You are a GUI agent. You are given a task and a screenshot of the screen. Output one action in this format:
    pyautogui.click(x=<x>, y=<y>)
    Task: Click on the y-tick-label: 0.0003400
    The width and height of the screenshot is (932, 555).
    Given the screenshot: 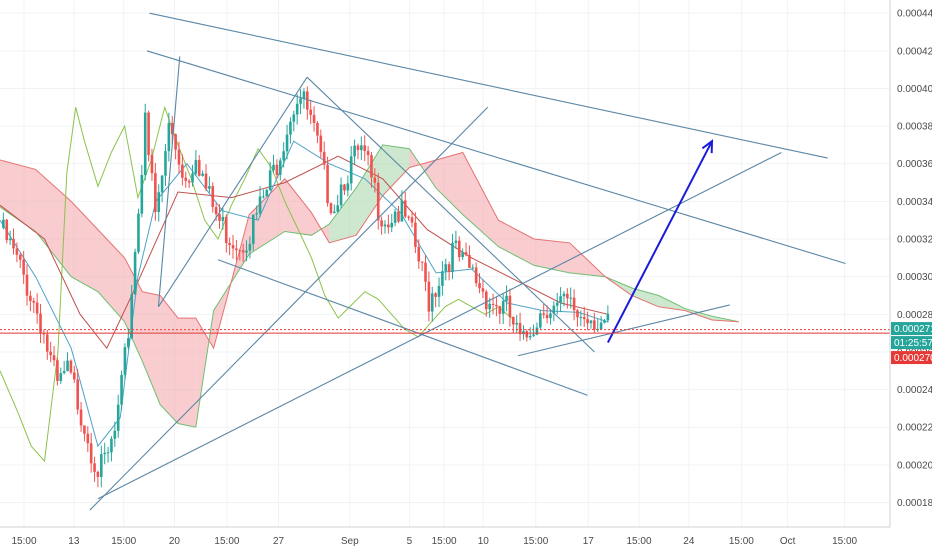 What is the action you would take?
    pyautogui.click(x=914, y=202)
    